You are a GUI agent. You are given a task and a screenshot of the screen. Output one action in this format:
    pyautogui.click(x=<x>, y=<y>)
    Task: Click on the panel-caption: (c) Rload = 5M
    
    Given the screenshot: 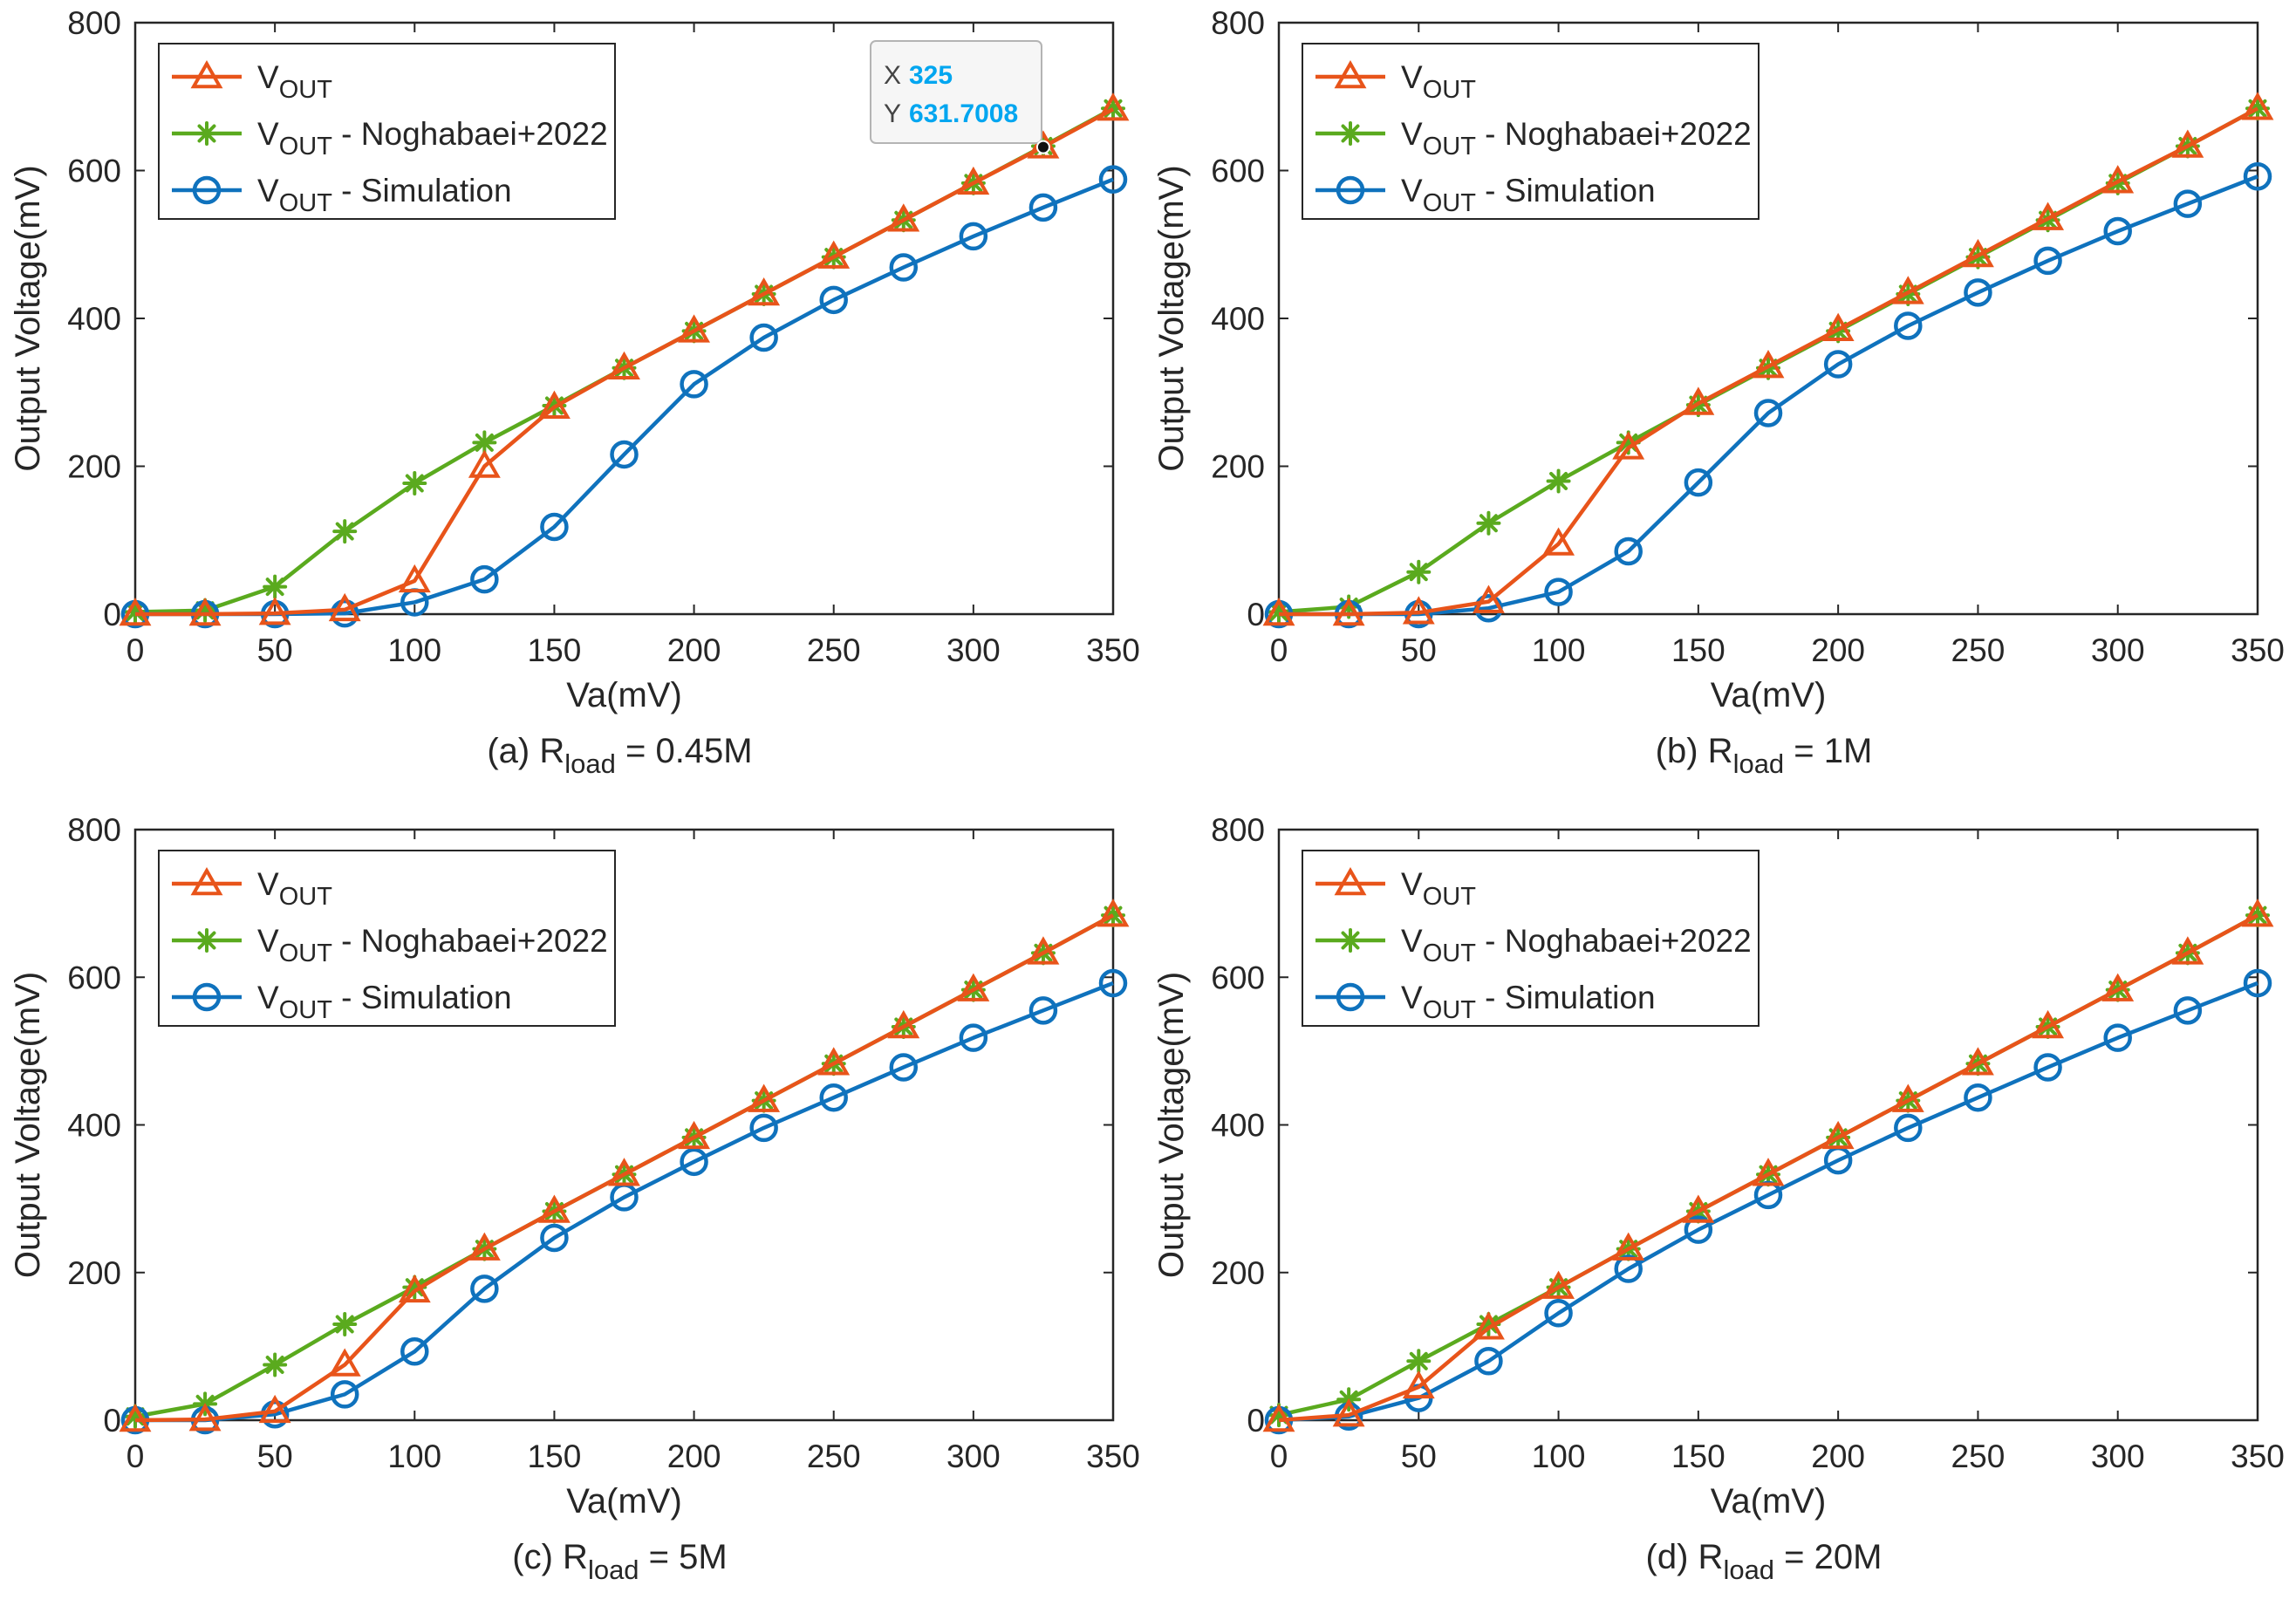 What is the action you would take?
    pyautogui.click(x=619, y=1561)
    